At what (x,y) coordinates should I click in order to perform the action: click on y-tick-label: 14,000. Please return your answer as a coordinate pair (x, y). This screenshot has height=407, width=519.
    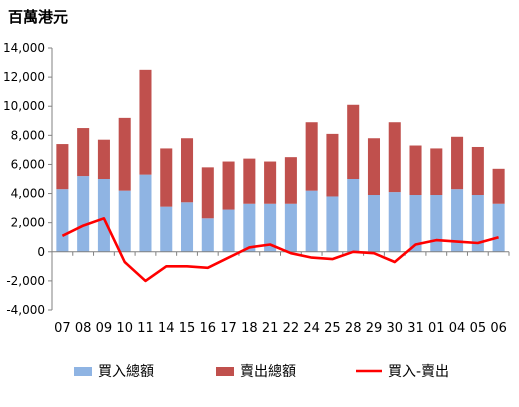
    Looking at the image, I should click on (24, 48).